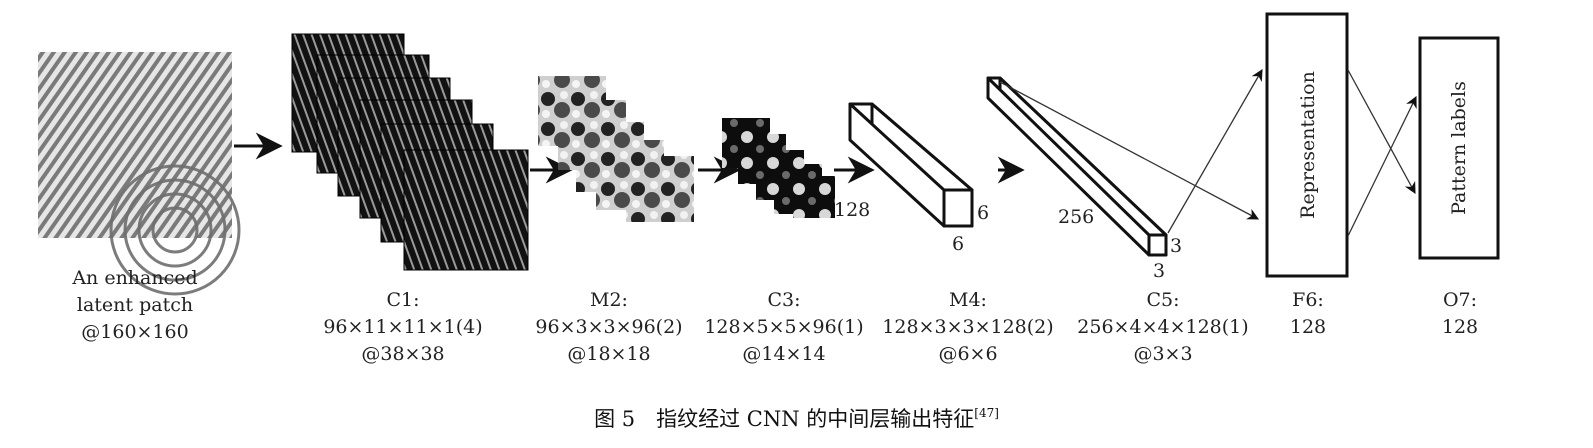 This screenshot has width=1593, height=448. I want to click on o7-pattern-labels-box, so click(1459, 148).